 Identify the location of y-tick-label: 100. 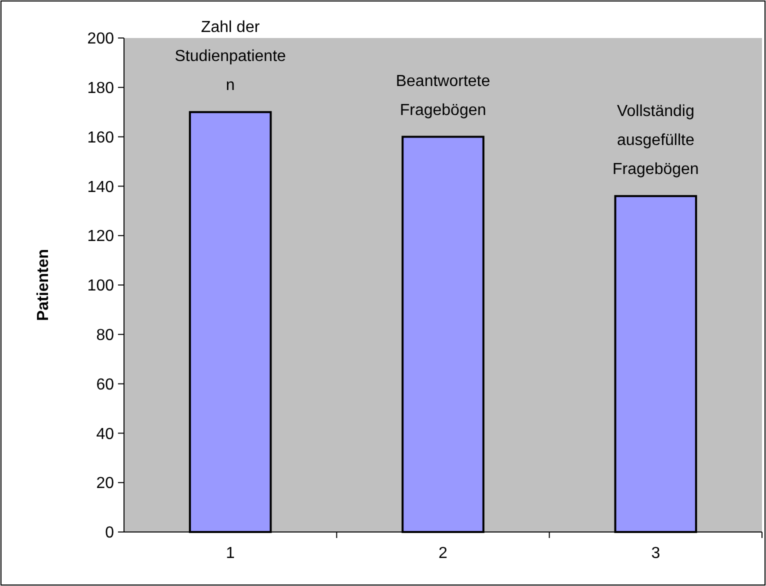
(100, 286).